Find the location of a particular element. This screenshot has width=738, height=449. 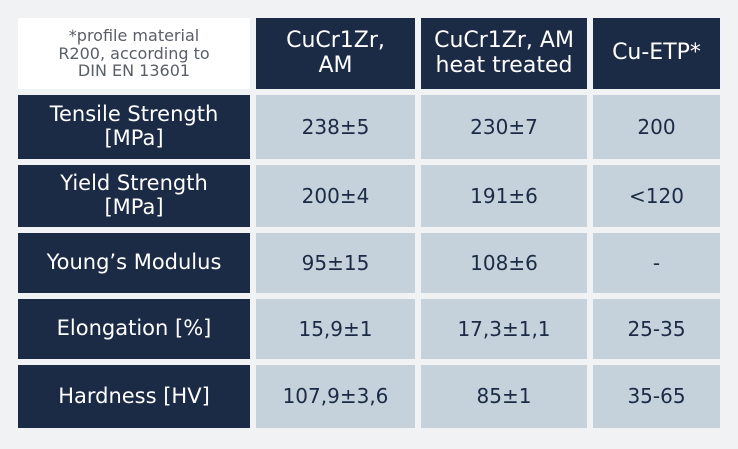

text-line: DIN EN 13601 is located at coordinates (134, 71).